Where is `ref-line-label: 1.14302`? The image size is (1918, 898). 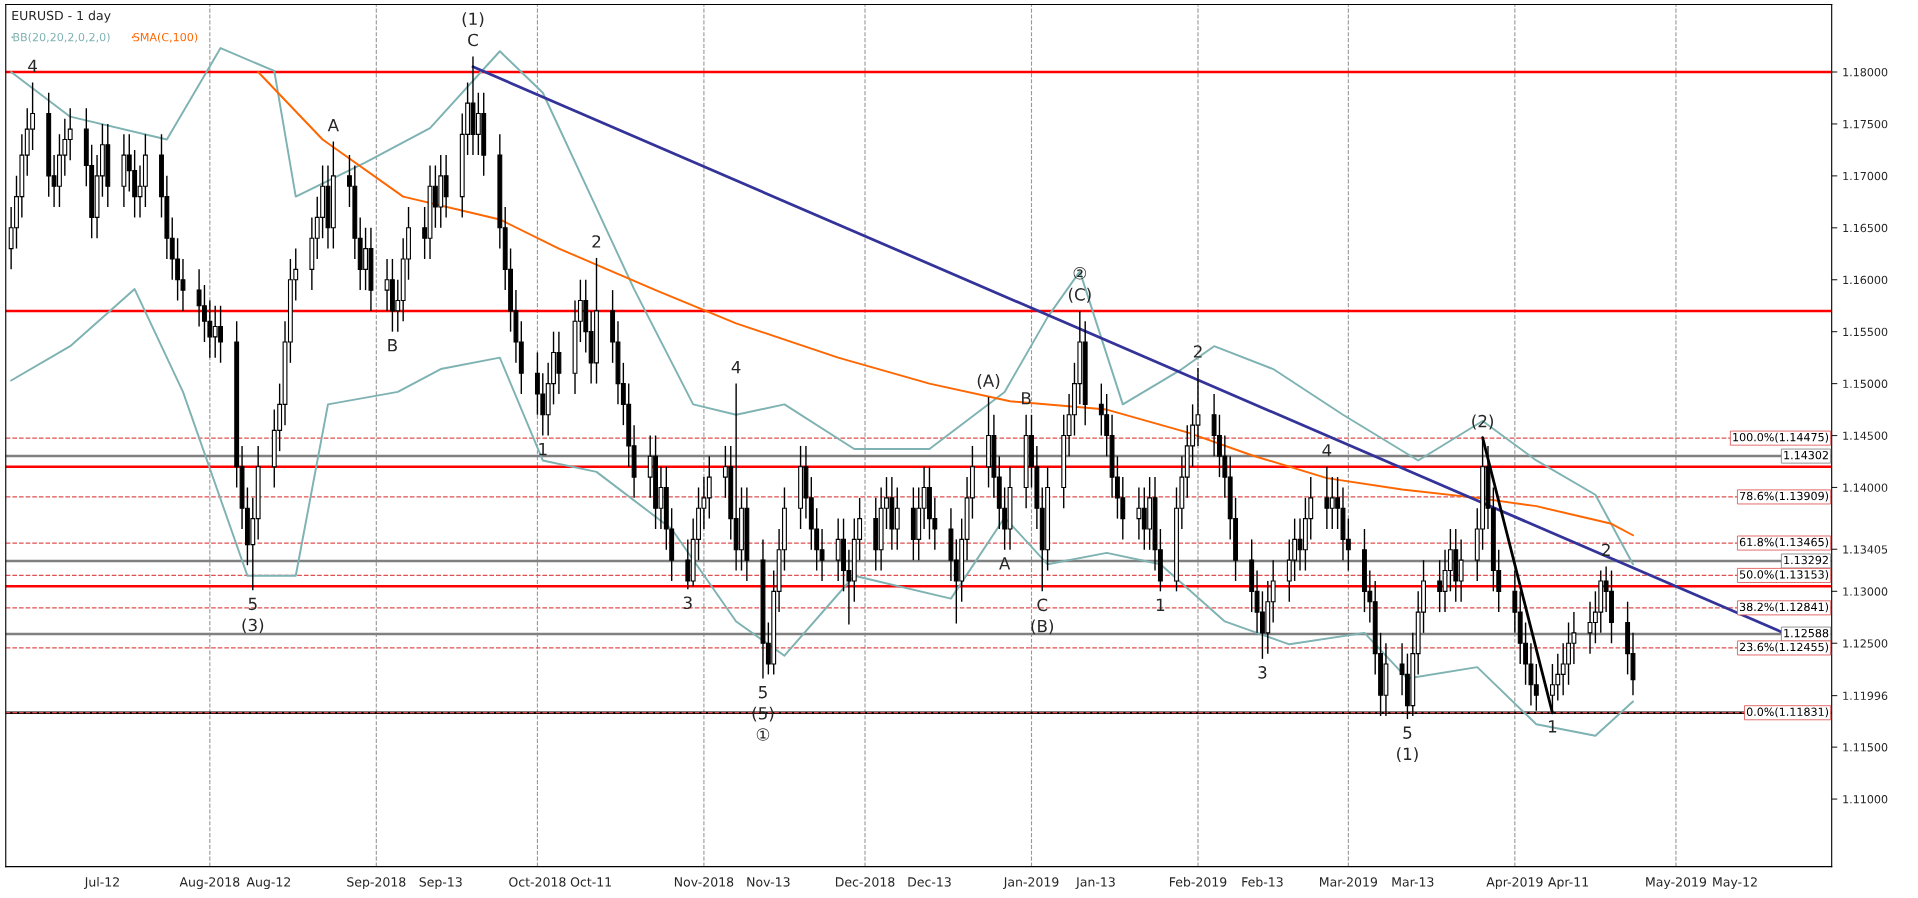
ref-line-label: 1.14302 is located at coordinates (1806, 455).